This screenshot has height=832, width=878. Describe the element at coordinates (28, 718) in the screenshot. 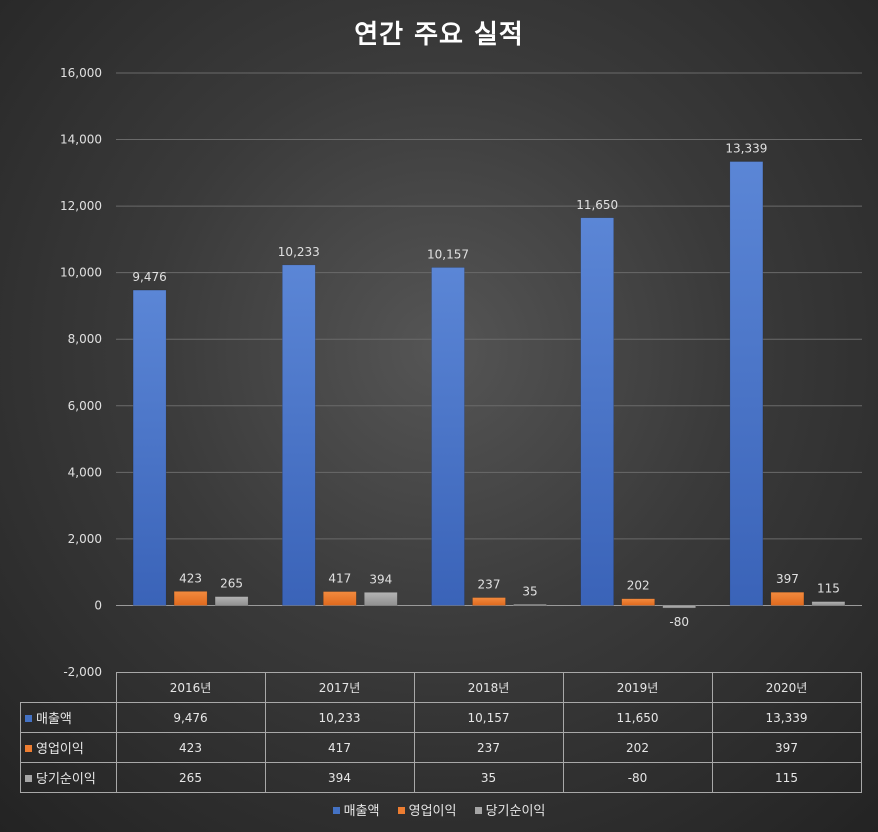

I see `revenue-swatch` at that location.